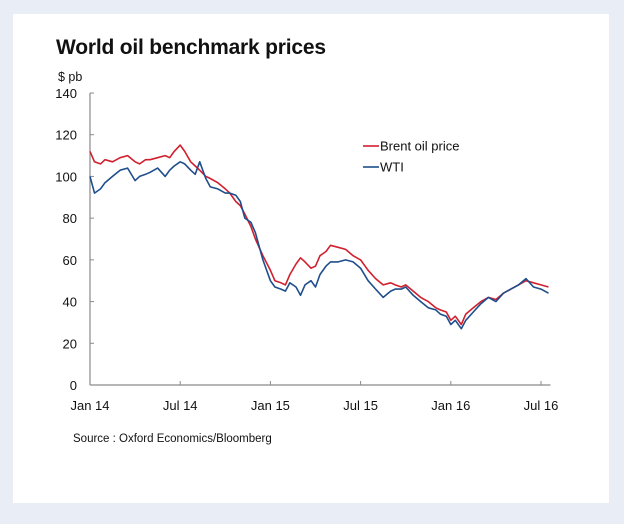 The height and width of the screenshot is (524, 624). Describe the element at coordinates (180, 405) in the screenshot. I see `x-tick-label: Jul 14` at that location.